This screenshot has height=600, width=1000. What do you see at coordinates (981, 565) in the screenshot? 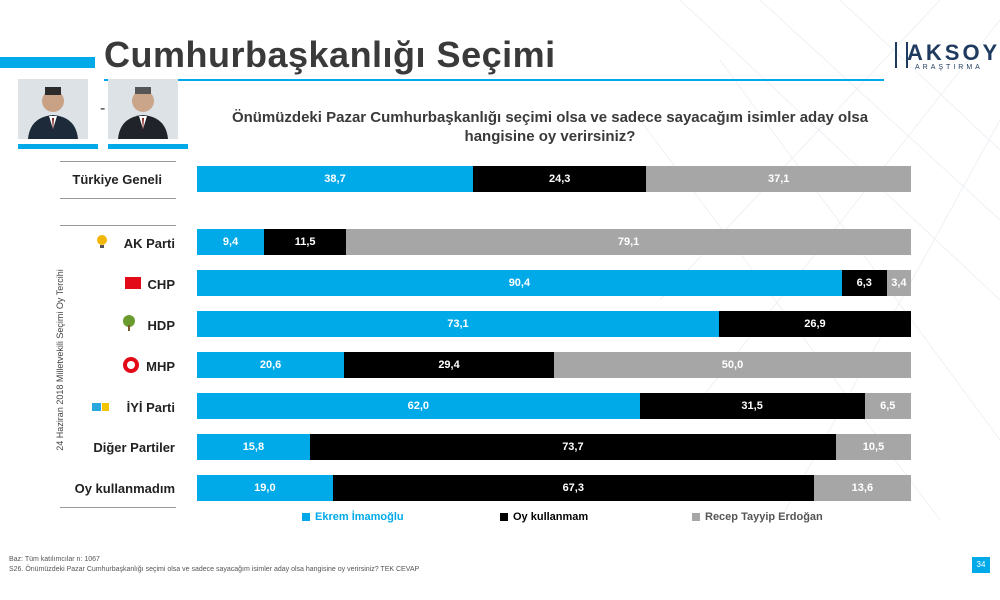
I see `page-number: 34` at bounding box center [981, 565].